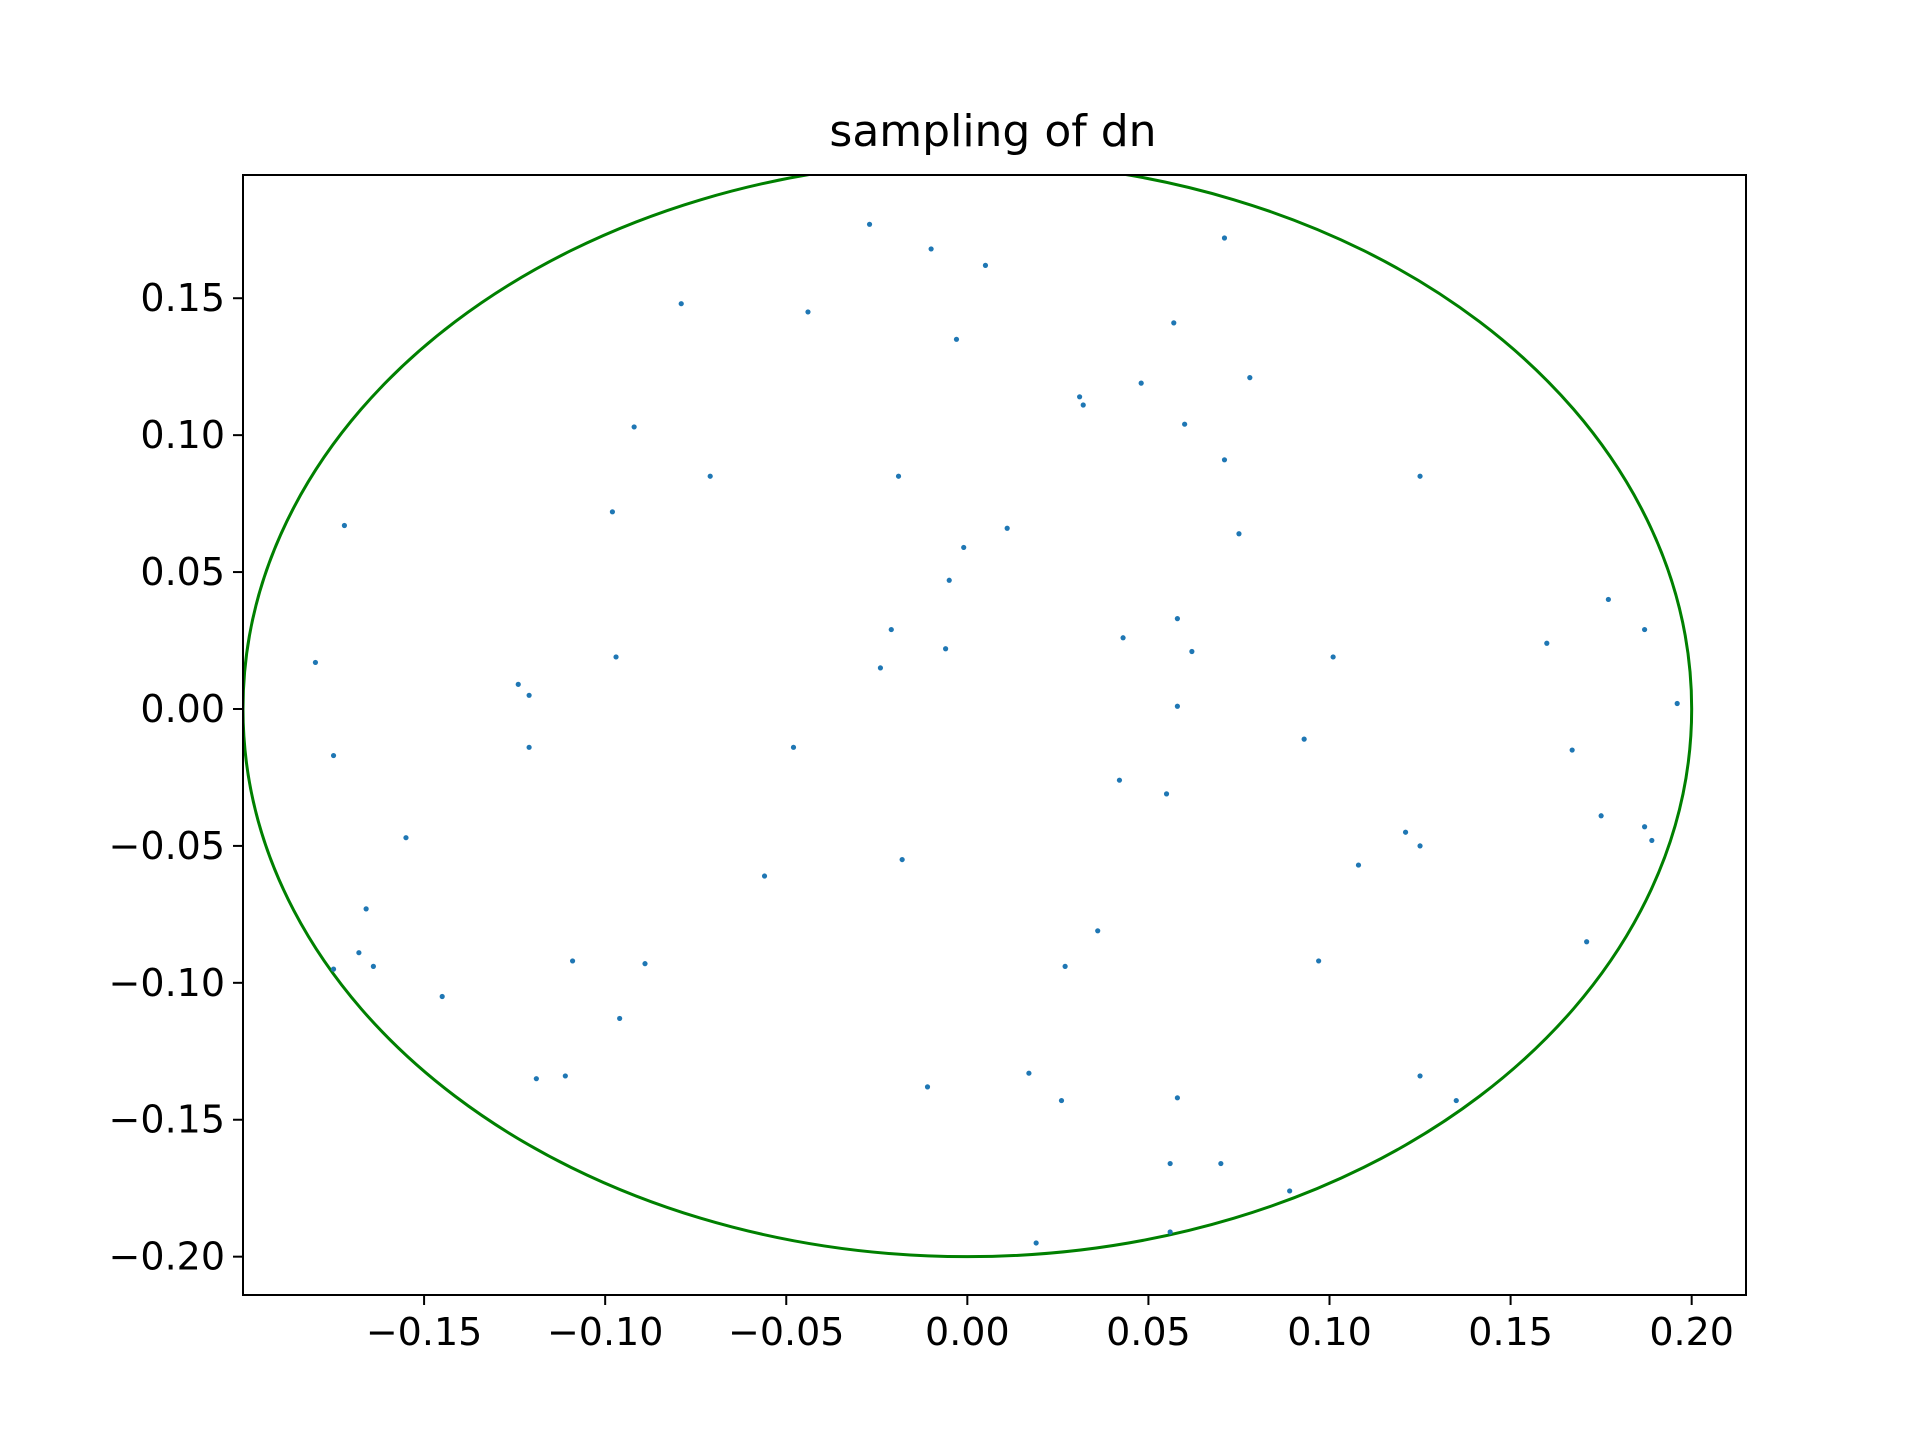 Image resolution: width=1920 pixels, height=1440 pixels. I want to click on x-tick-label: −0.15, so click(424, 1332).